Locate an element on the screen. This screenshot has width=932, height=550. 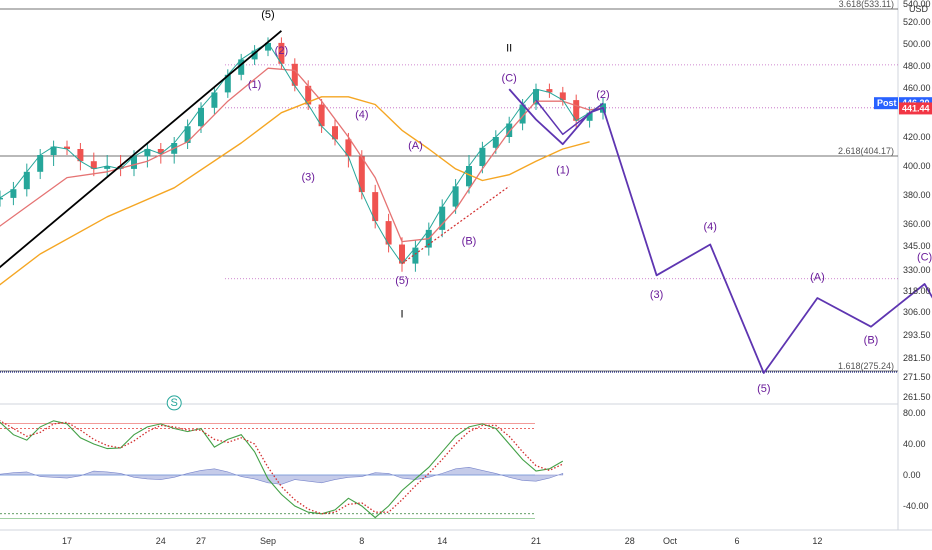
fib-level-label: 1.618(275.24) is located at coordinates (866, 366).